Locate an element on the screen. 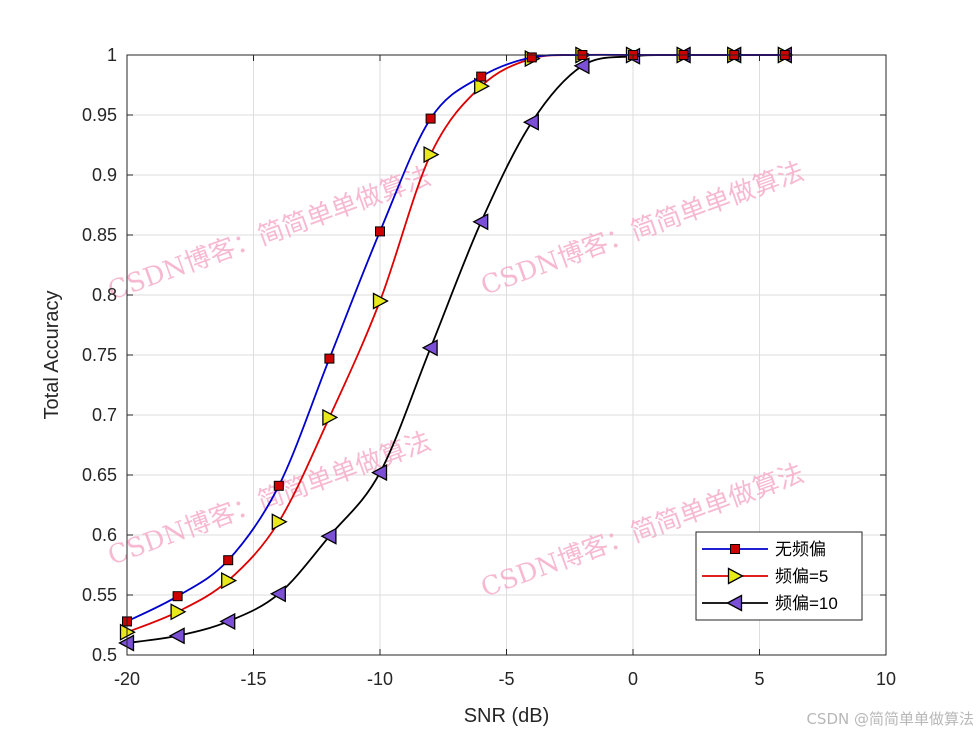 The height and width of the screenshot is (735, 980). footer-credit: CSDN @简简单单做算法 is located at coordinates (890, 719).